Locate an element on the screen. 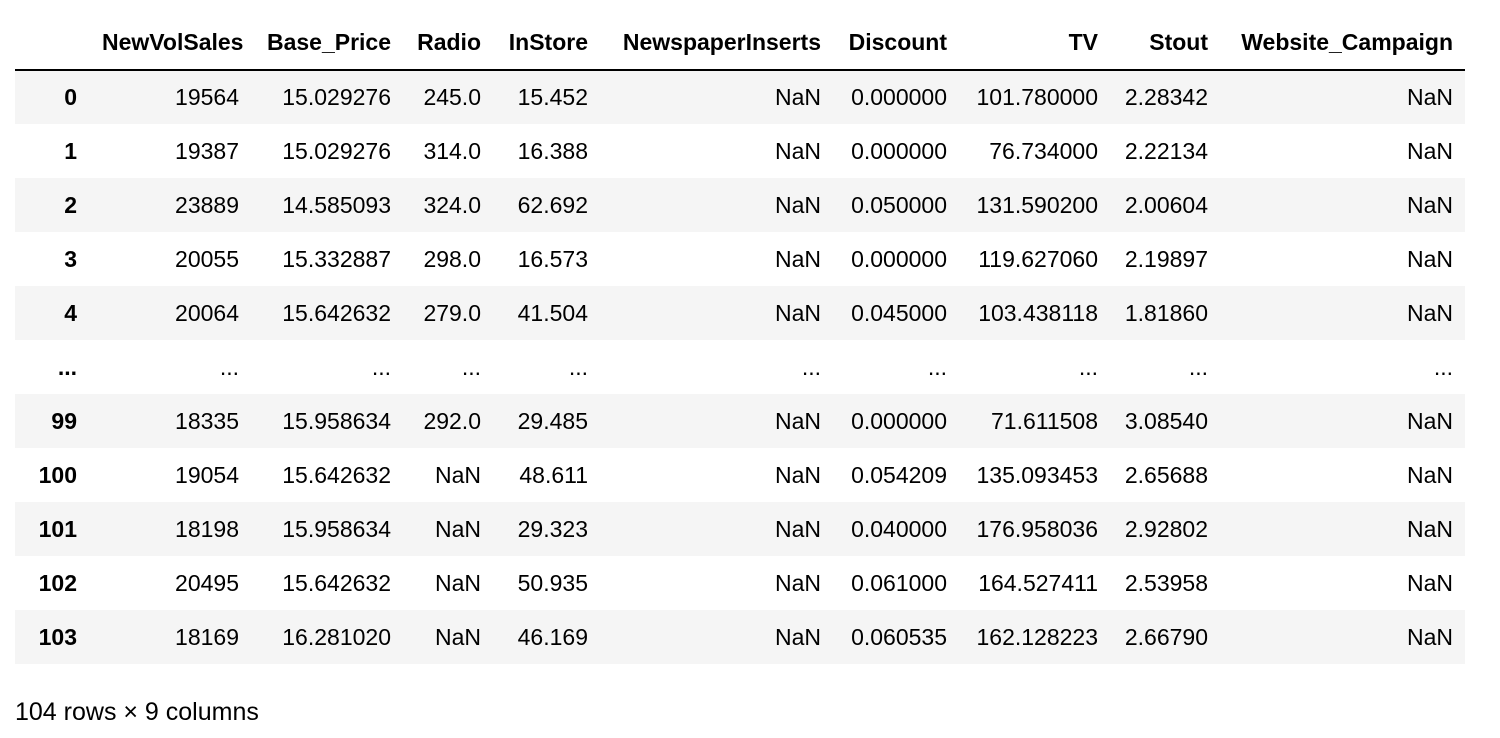 Image resolution: width=1500 pixels, height=738 pixels. table-cell: 15.958634 is located at coordinates (336, 420).